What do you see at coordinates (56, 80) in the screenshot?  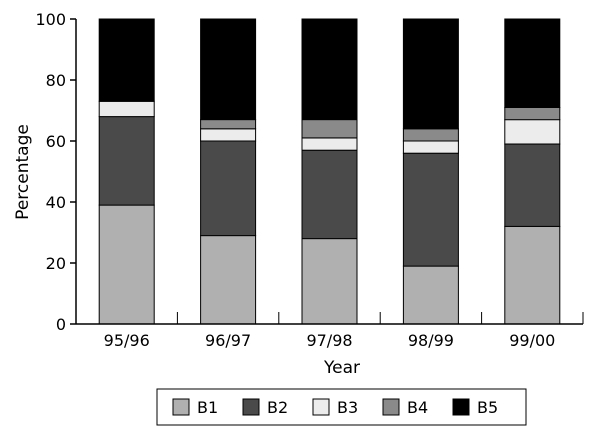 I see `y-tick-label: 80` at bounding box center [56, 80].